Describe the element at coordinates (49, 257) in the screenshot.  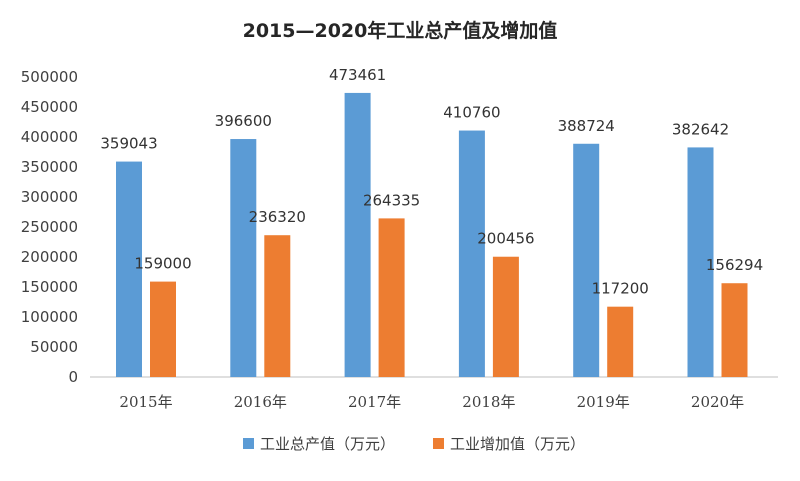
I see `y-tick-label: 200000` at that location.